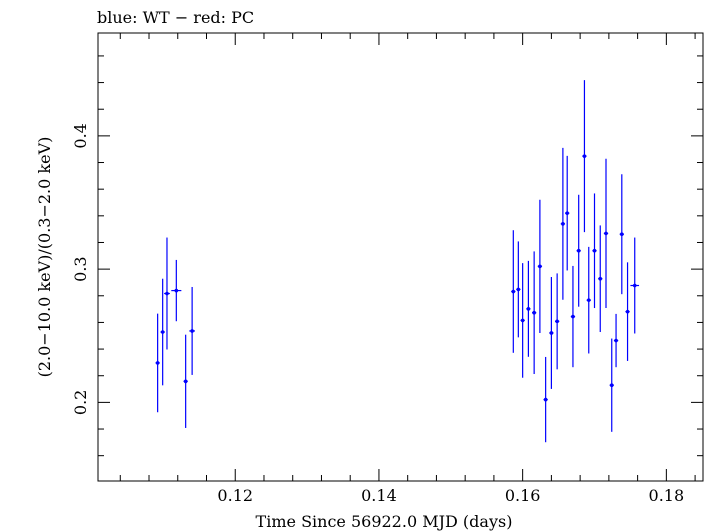 This screenshot has width=706, height=532. What do you see at coordinates (379, 495) in the screenshot?
I see `x-tick-label: 0.14` at bounding box center [379, 495].